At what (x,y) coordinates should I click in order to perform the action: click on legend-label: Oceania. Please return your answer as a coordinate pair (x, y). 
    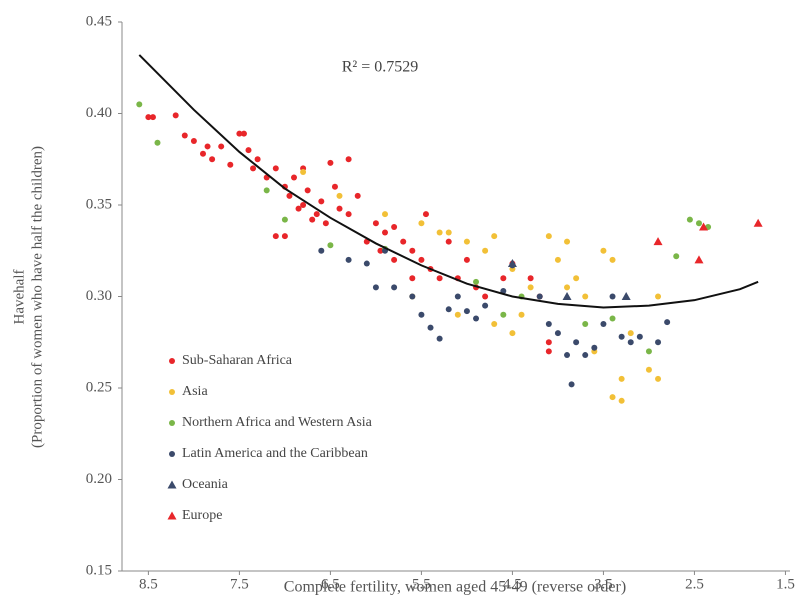
    Looking at the image, I should click on (205, 484).